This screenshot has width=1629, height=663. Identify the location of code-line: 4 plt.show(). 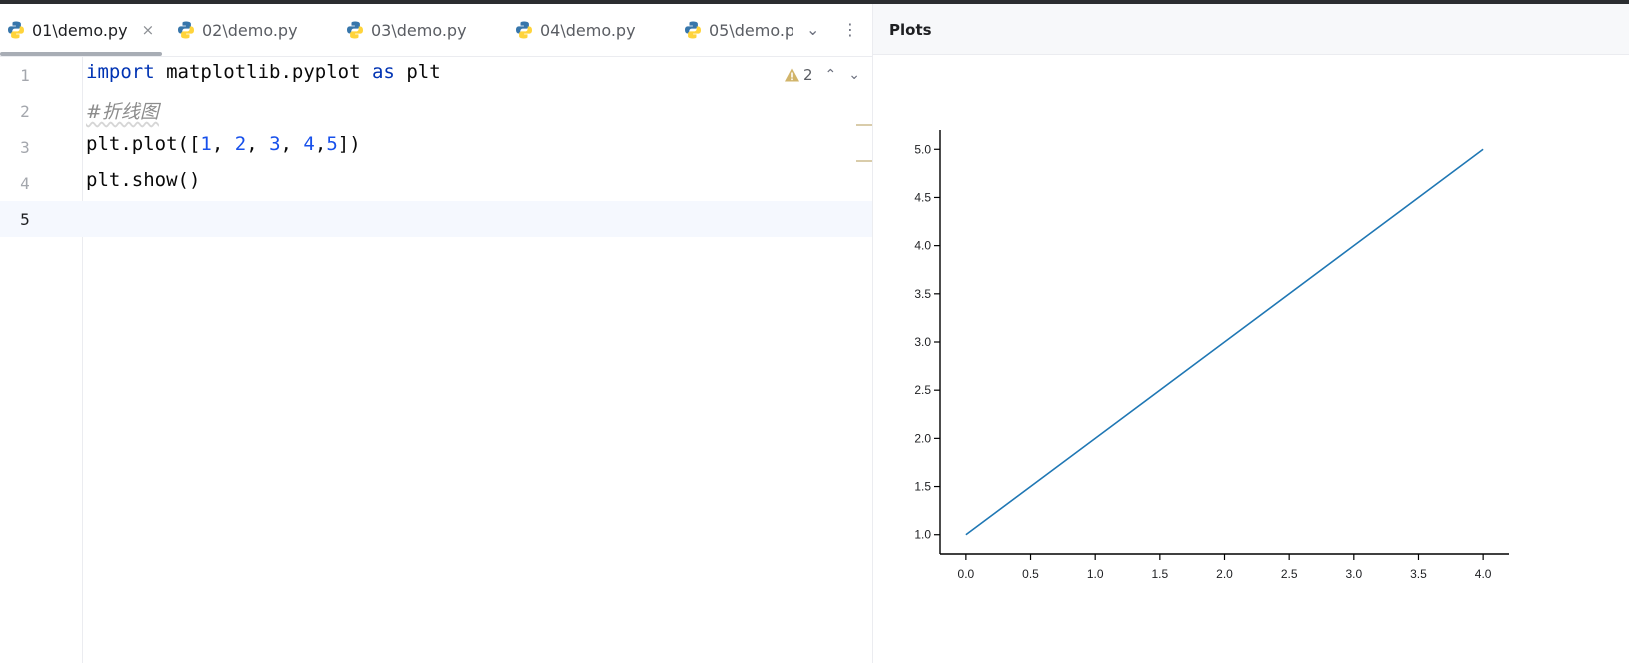
(436, 183).